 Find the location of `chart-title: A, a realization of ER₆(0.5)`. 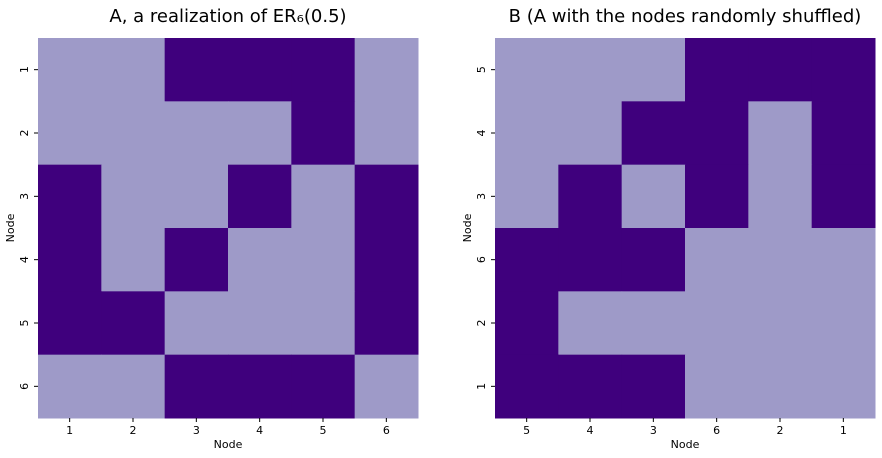

chart-title: A, a realization of ER₆(0.5) is located at coordinates (227, 16).